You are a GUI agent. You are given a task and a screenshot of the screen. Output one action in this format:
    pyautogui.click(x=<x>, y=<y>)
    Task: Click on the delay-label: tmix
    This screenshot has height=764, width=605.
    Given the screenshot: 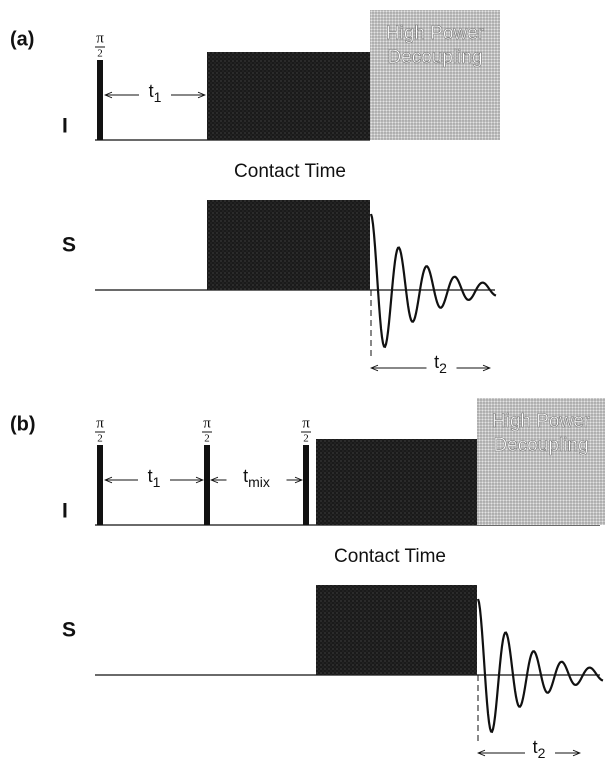 What is the action you would take?
    pyautogui.click(x=256, y=478)
    